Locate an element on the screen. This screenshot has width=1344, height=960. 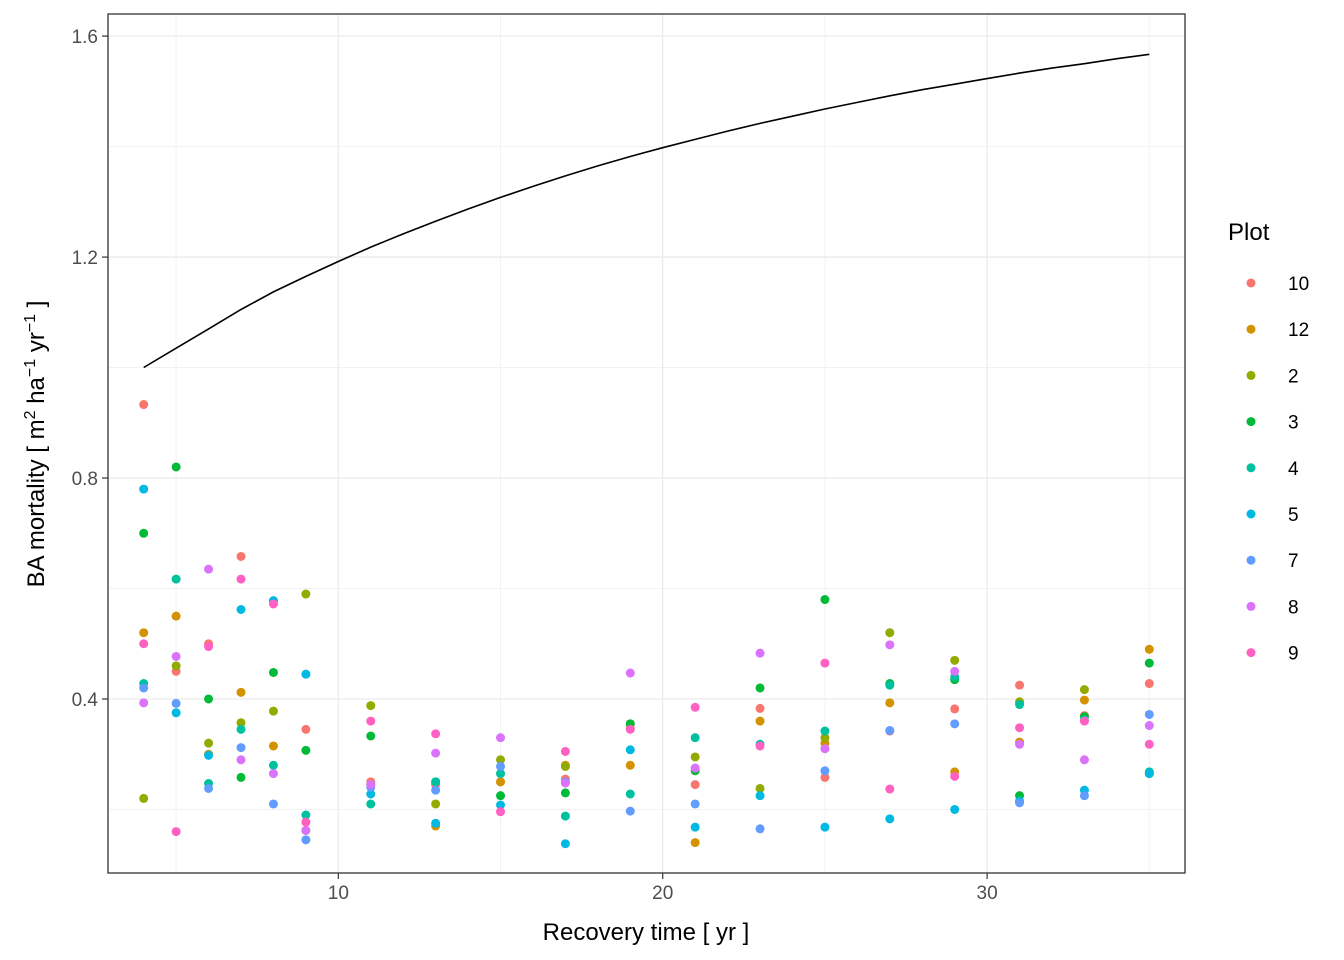
legend-label-9: 9 is located at coordinates (1293, 654).